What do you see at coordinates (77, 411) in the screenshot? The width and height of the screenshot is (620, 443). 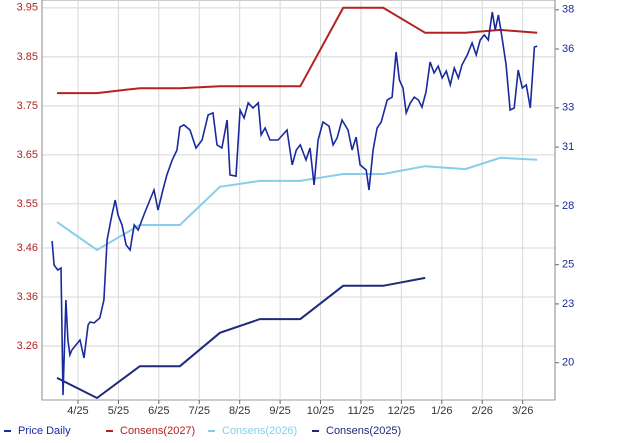 I see `x-tick-label: 4/25` at bounding box center [77, 411].